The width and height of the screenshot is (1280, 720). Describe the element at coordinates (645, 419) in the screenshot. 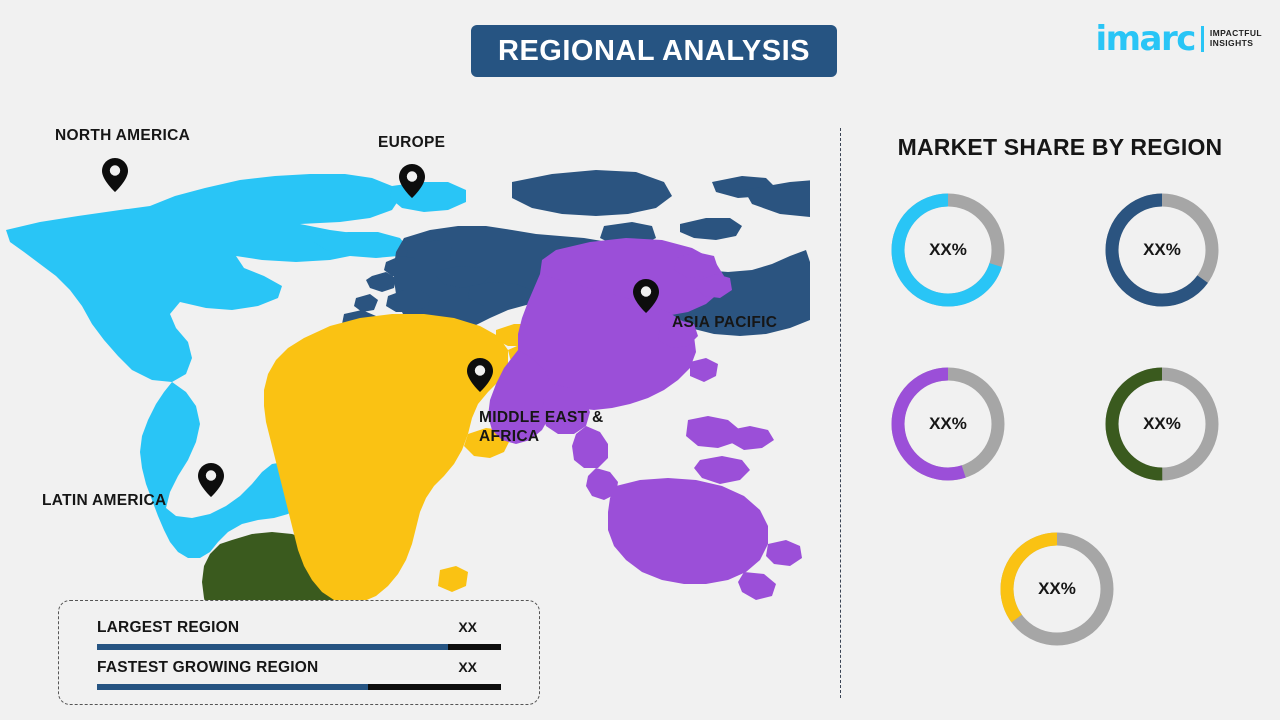

I see `map-region-asia-pacific` at that location.